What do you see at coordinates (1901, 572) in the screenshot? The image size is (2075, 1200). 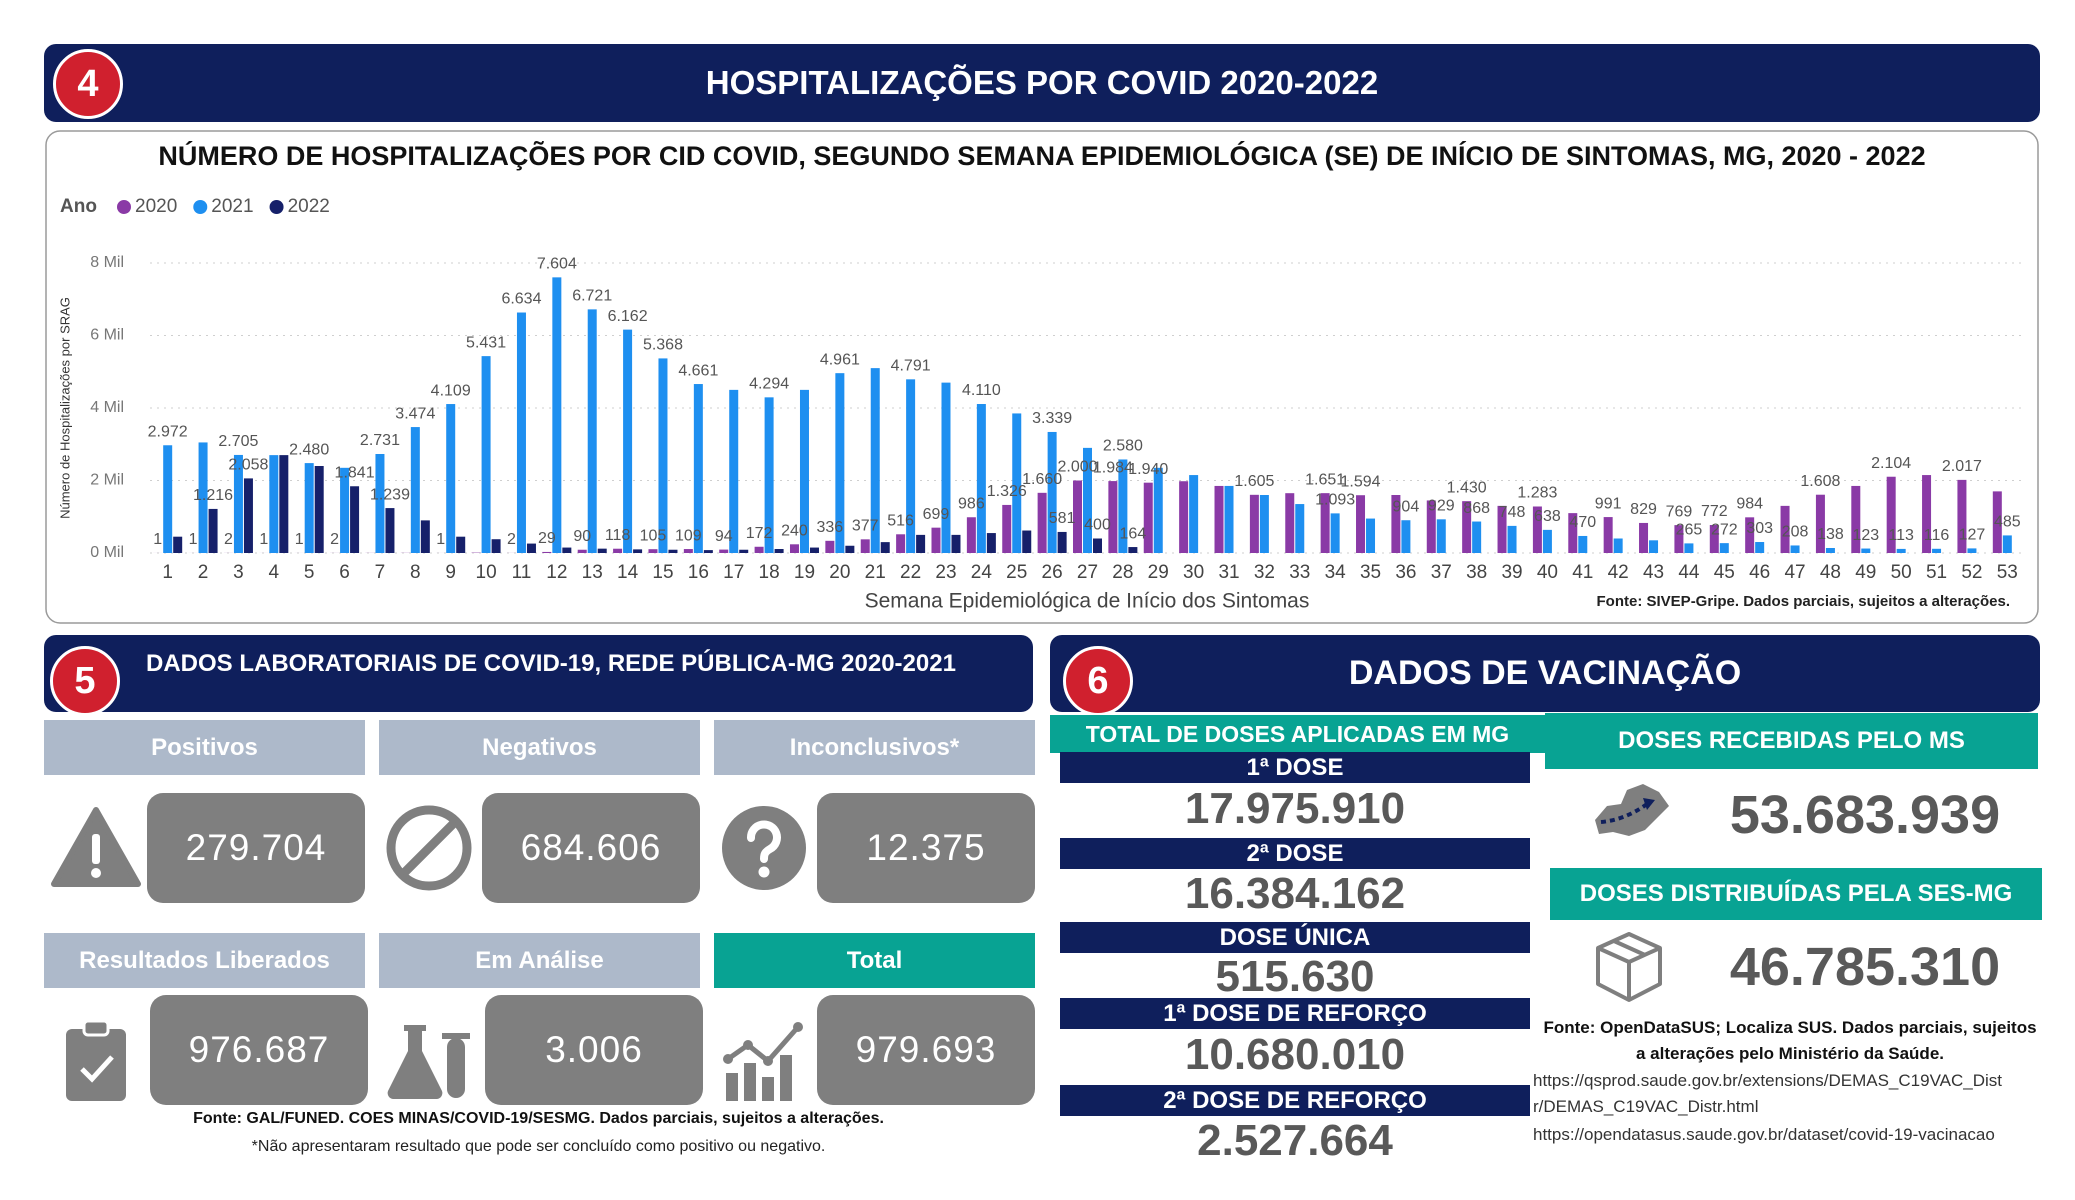 I see `x-tick-label: 50` at bounding box center [1901, 572].